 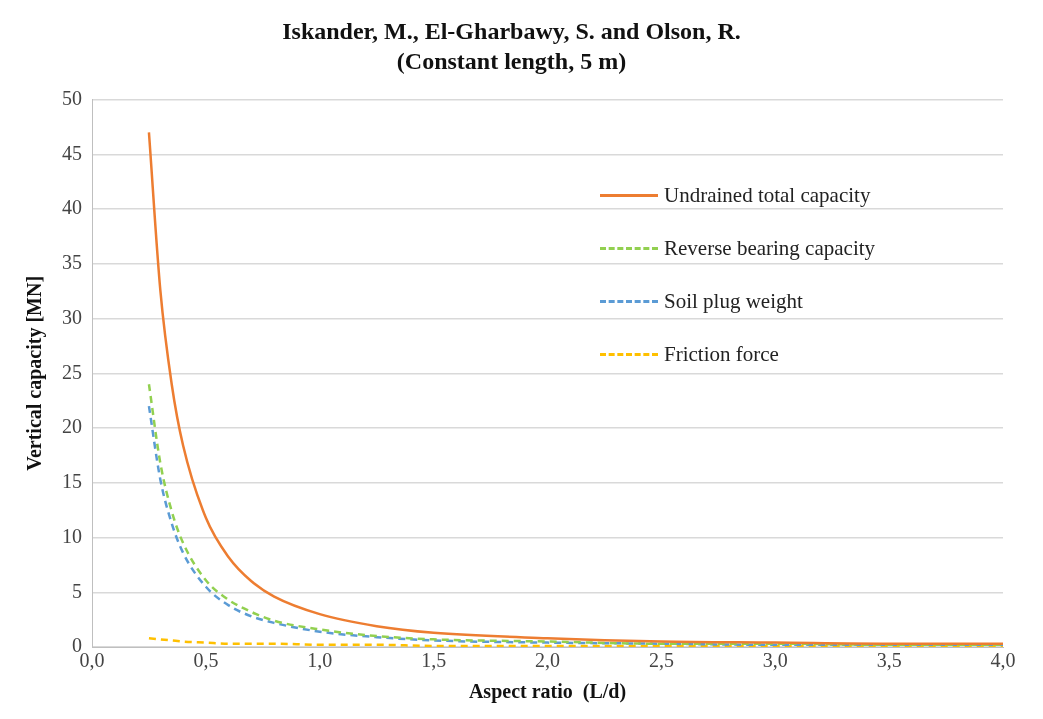 I want to click on x-tick-label: 3,0, so click(x=775, y=660).